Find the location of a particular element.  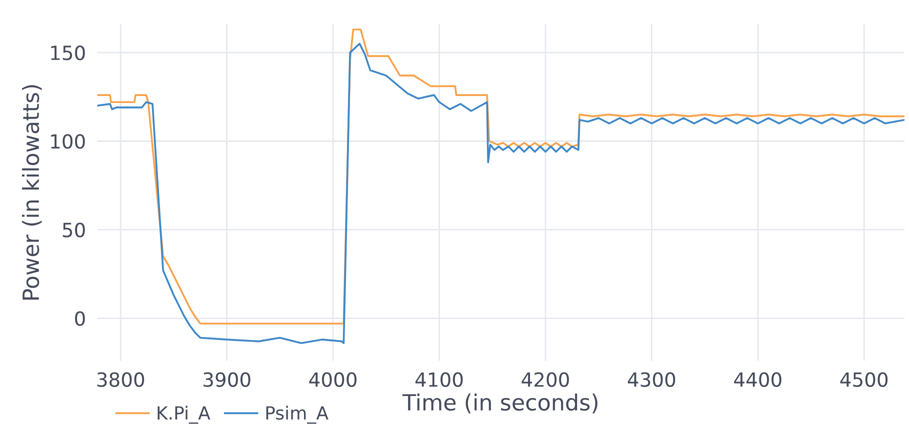

y-tick-label: 150 is located at coordinates (68, 53).